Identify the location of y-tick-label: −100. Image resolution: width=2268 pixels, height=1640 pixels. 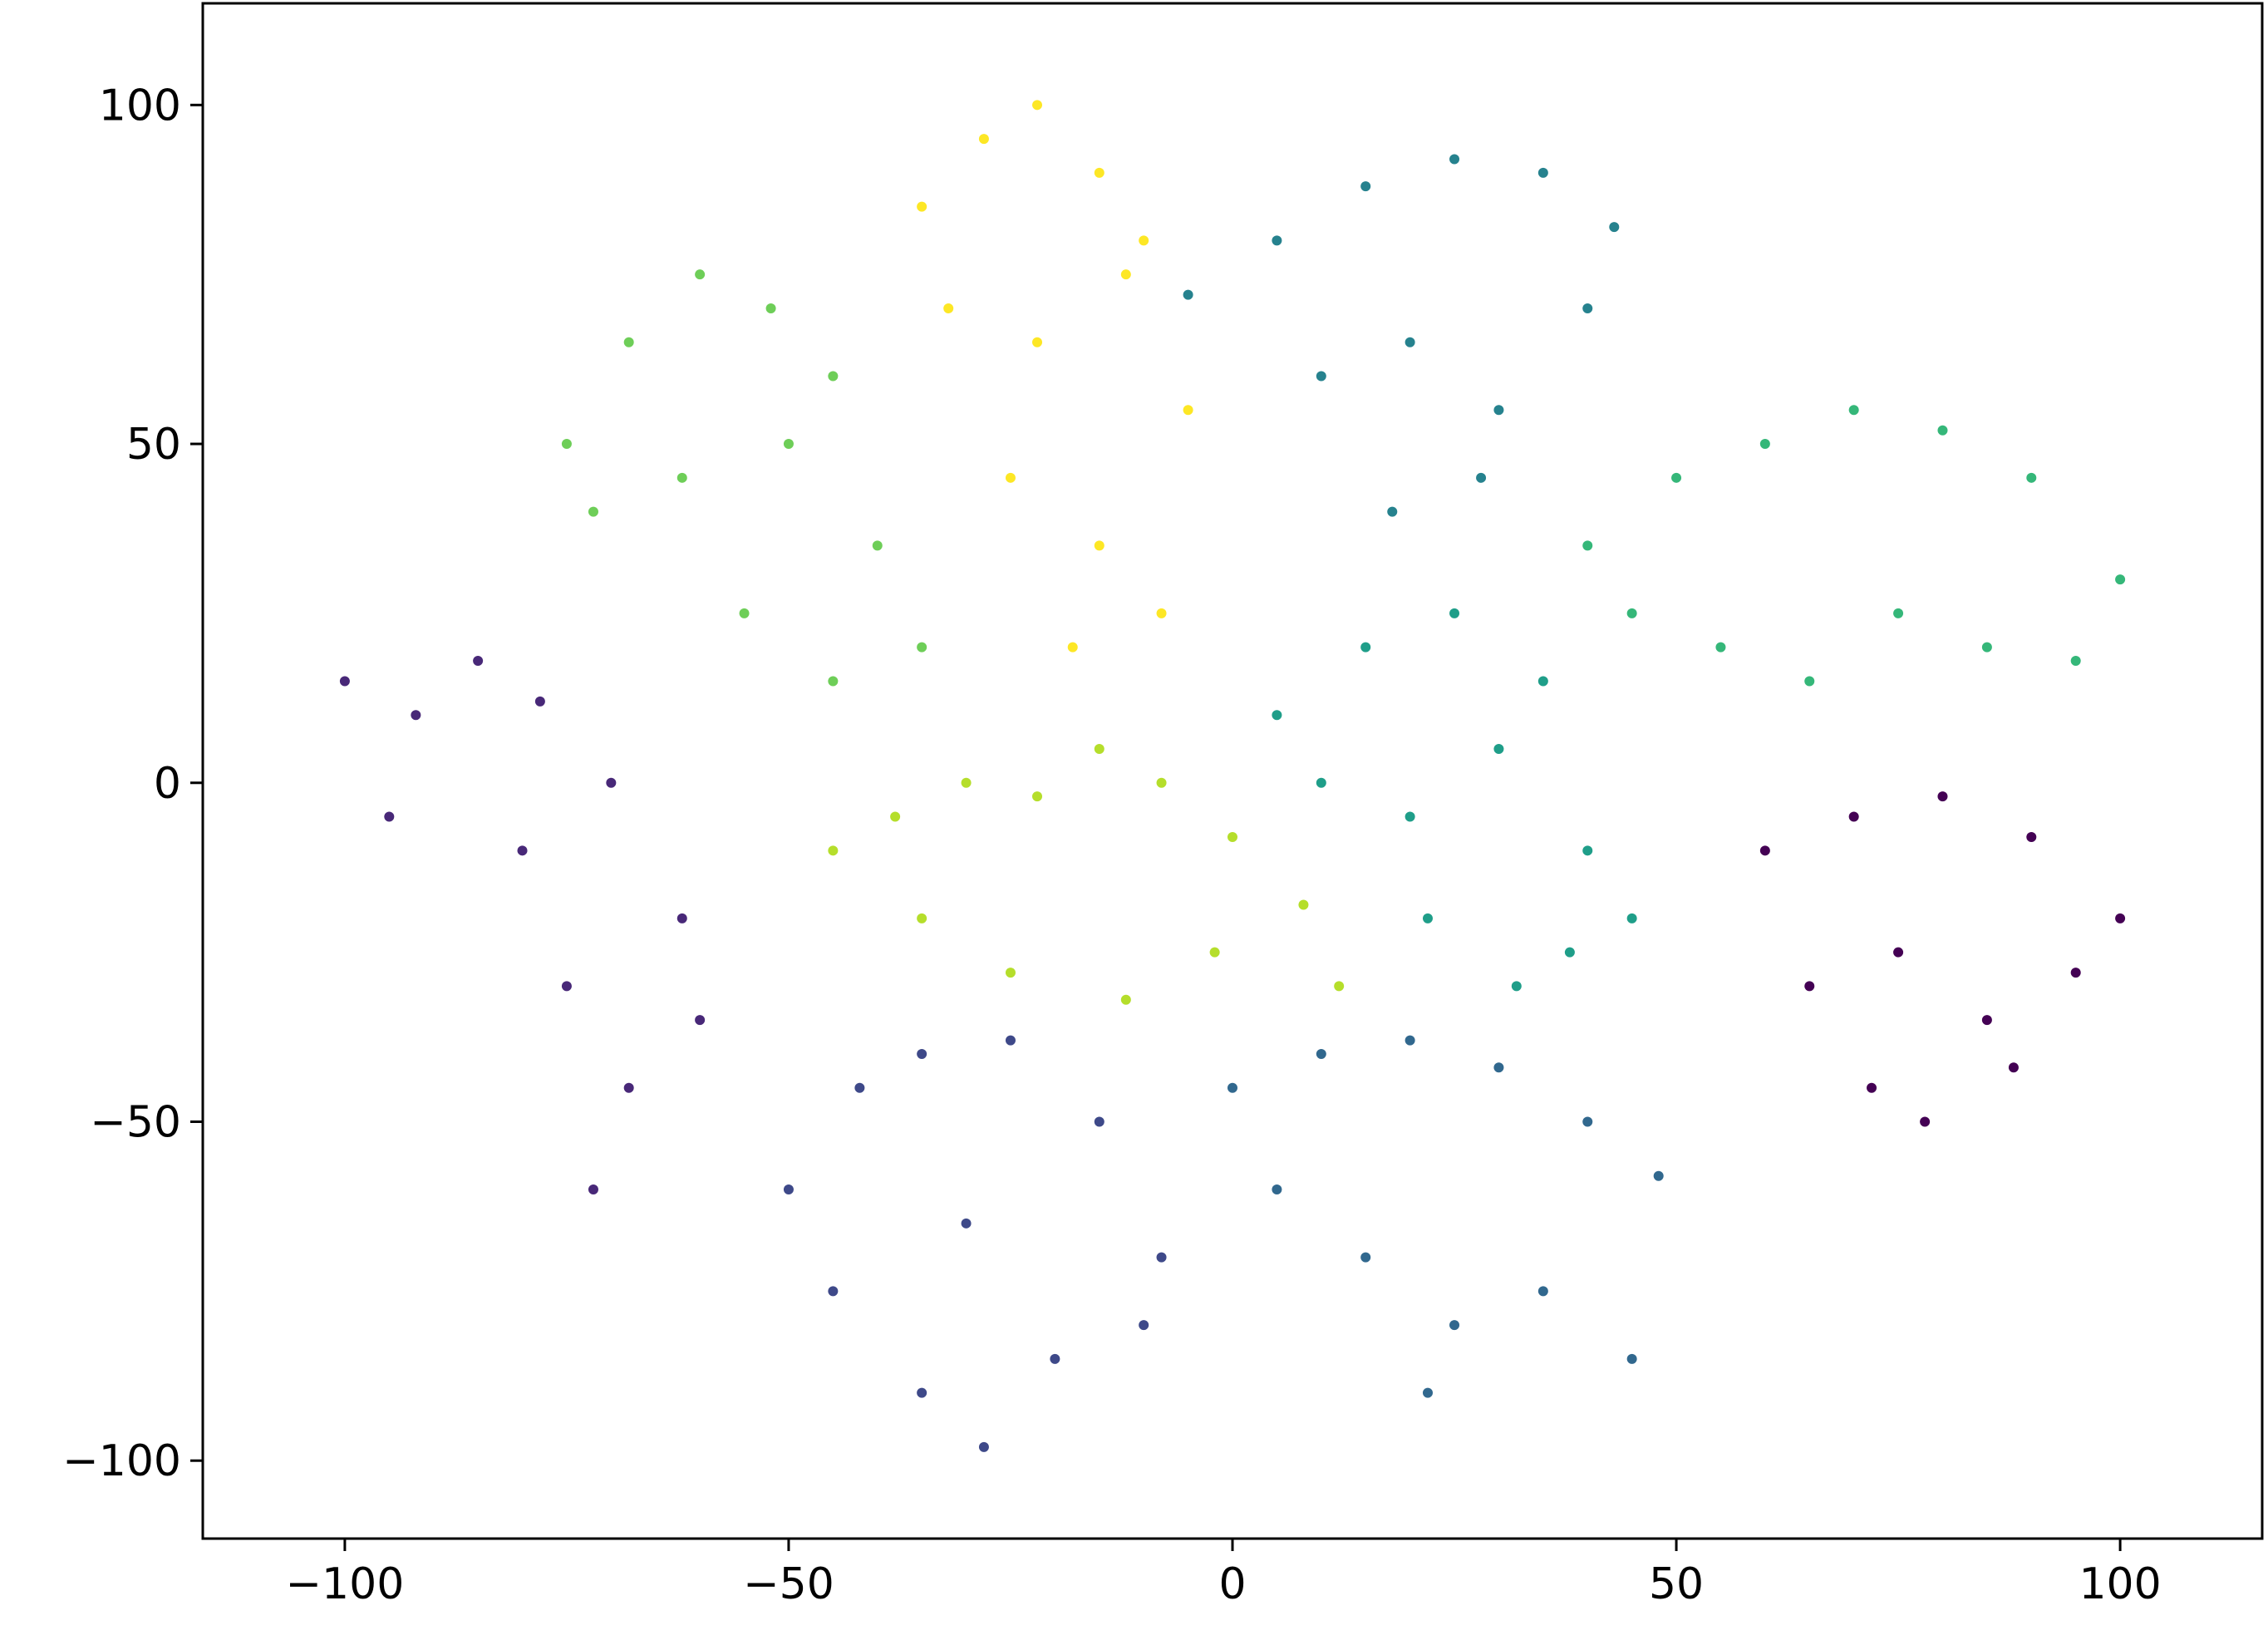
(121, 1461).